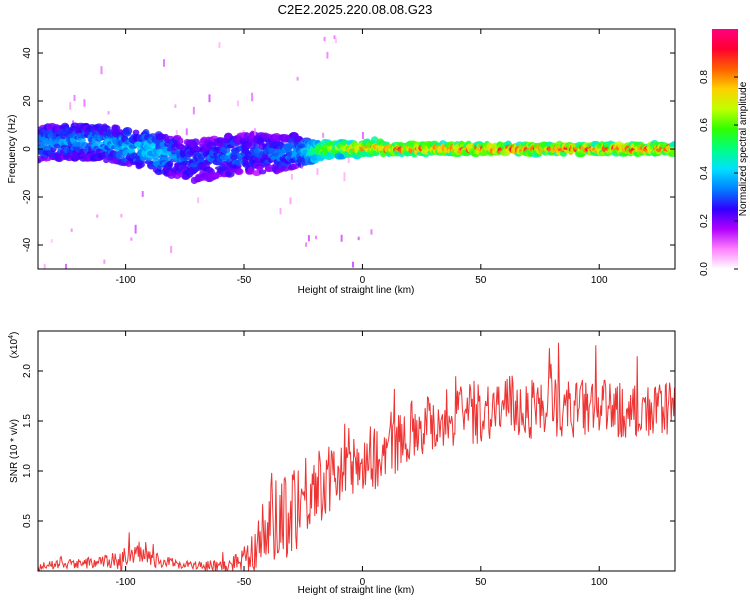 This screenshot has width=750, height=600. What do you see at coordinates (356, 290) in the screenshot?
I see `spectrogram-x-axis-label: Height of straight line (km)` at bounding box center [356, 290].